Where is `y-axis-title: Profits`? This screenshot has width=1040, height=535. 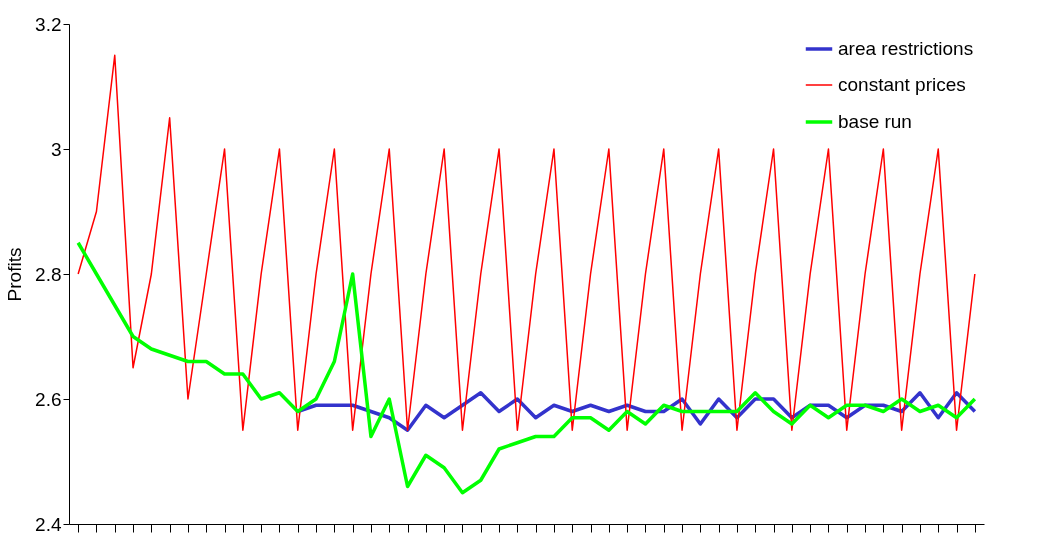 y-axis-title: Profits is located at coordinates (15, 274).